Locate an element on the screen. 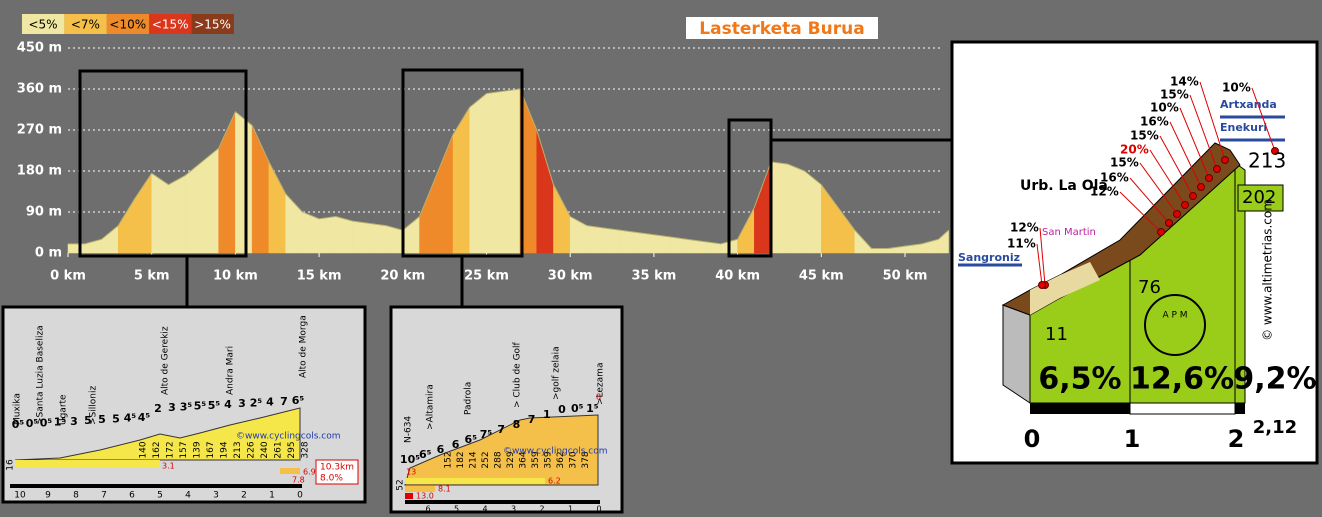  mark-label: 6.9 is located at coordinates (309, 472).